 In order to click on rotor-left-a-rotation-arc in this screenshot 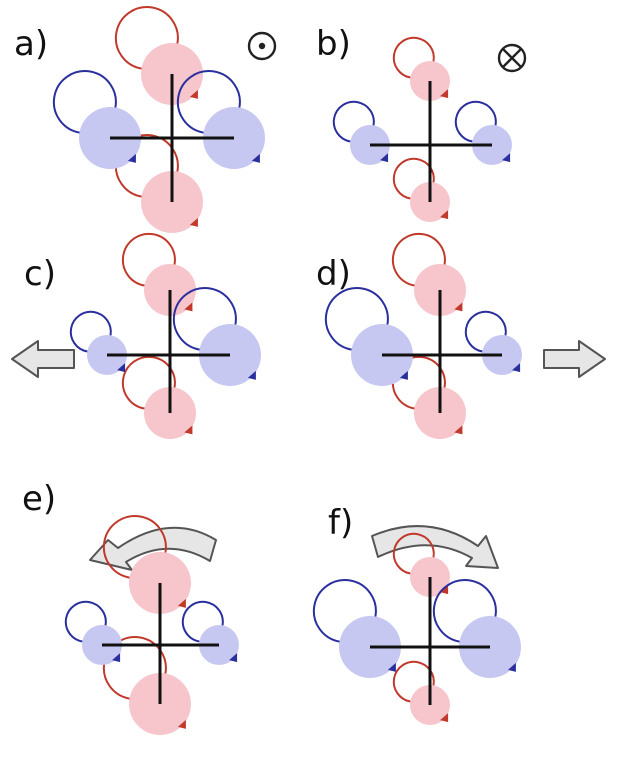, I will do `click(84, 102)`.